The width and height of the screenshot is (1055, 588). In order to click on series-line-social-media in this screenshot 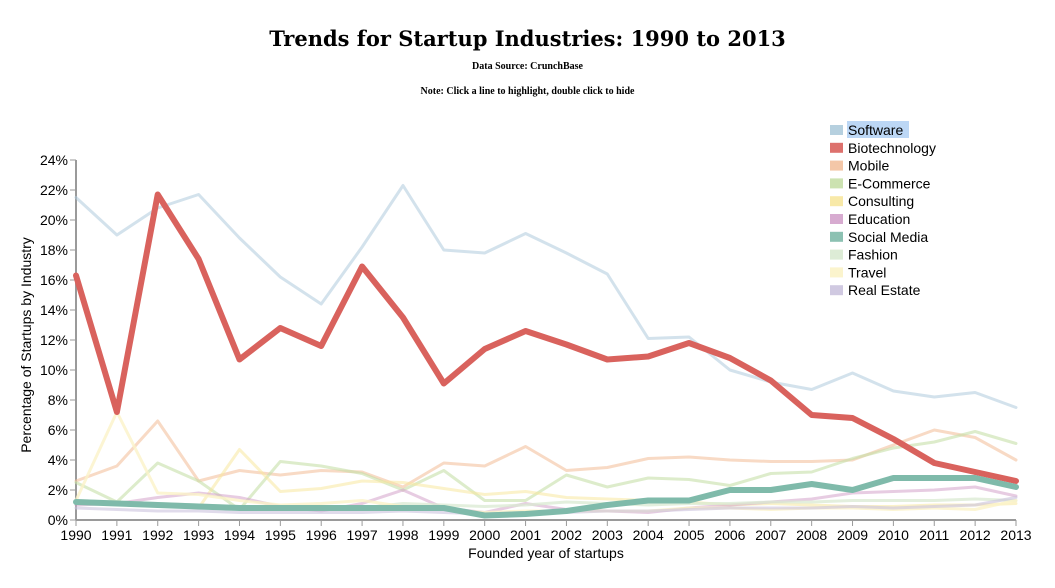, I will do `click(546, 497)`.